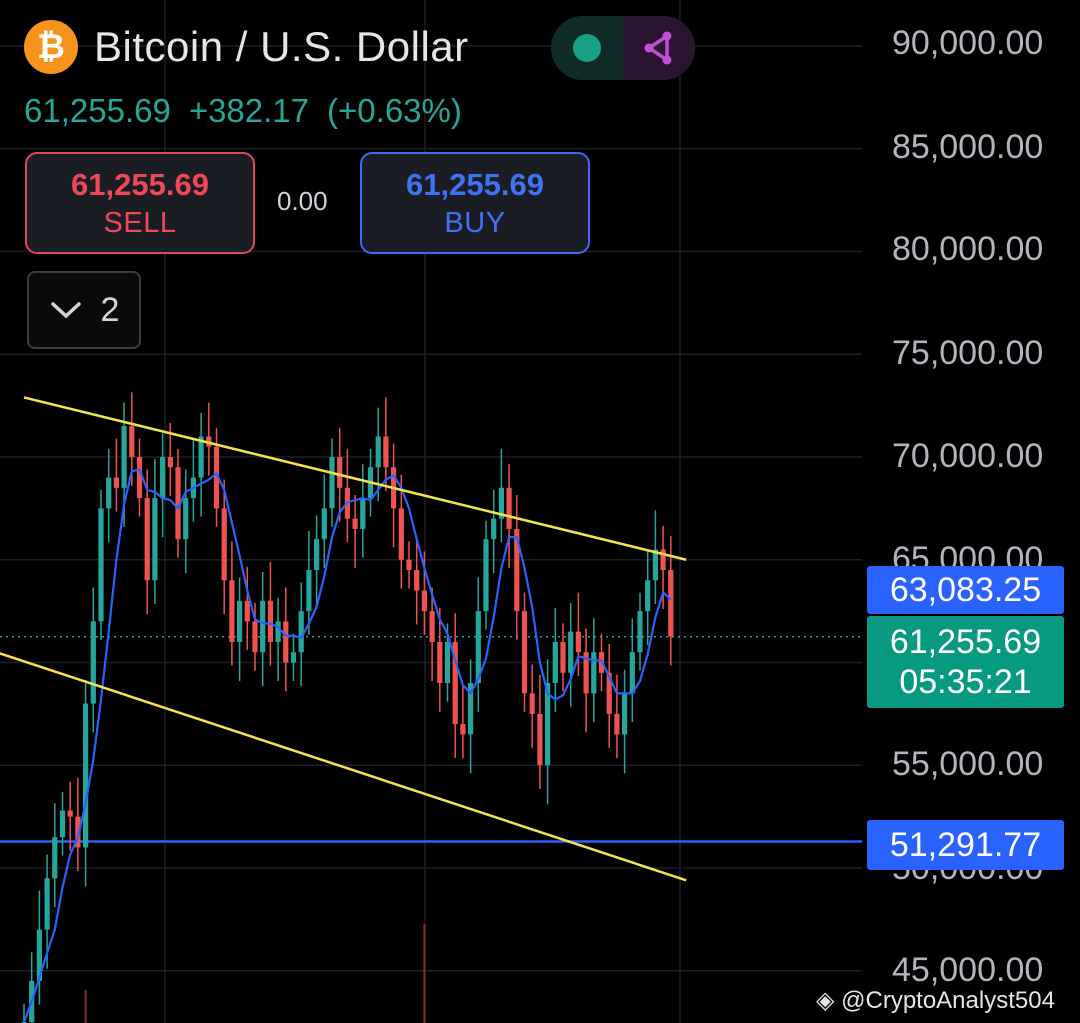 Image resolution: width=1080 pixels, height=1023 pixels. I want to click on market-open-icon, so click(587, 48).